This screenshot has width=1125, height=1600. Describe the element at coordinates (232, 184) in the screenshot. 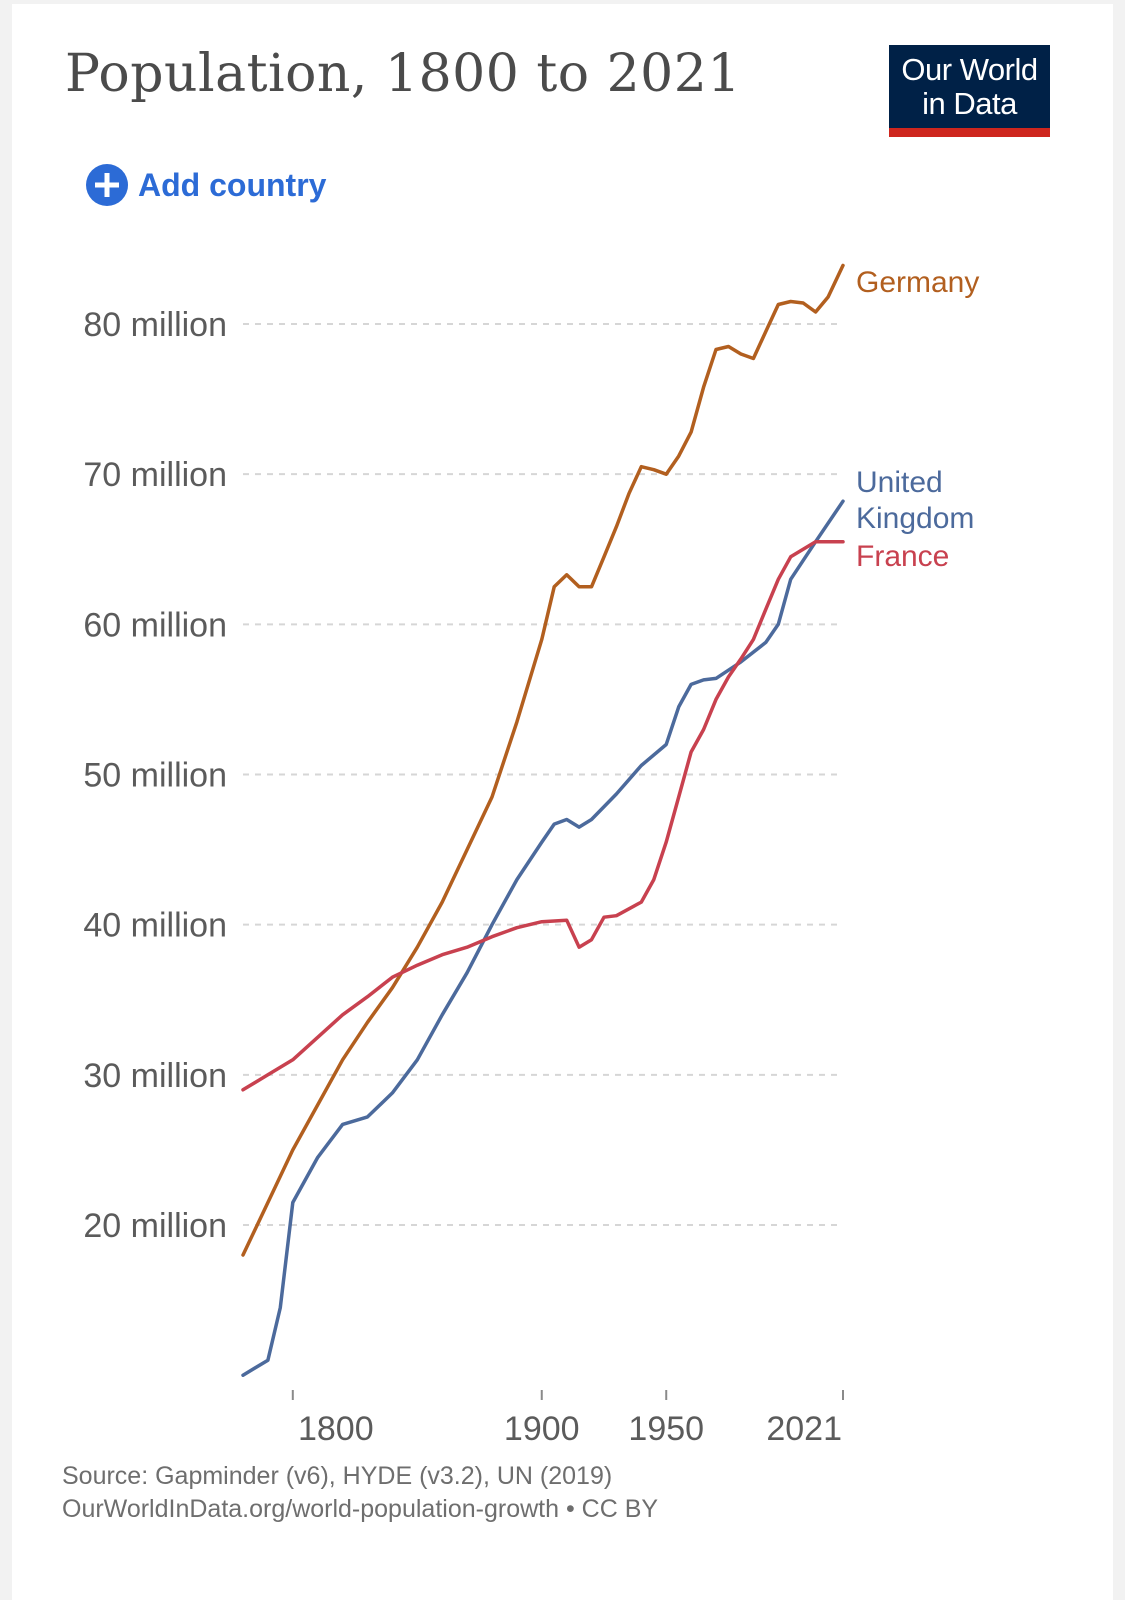

I see `add-country-label: Add country` at that location.